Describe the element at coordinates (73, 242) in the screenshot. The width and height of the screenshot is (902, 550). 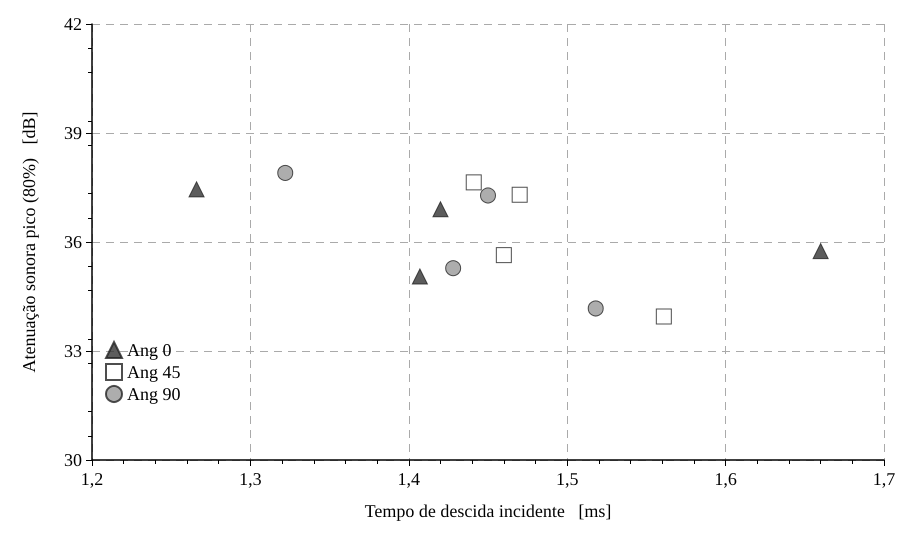
I see `y-tick-label: 36` at that location.